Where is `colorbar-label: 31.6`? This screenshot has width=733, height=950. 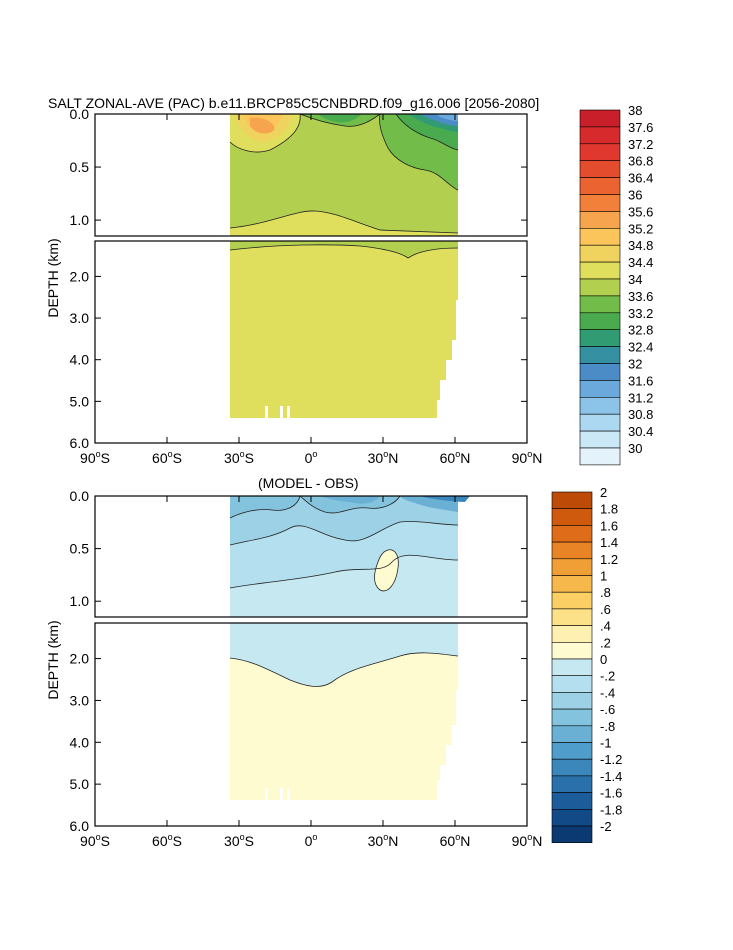
colorbar-label: 31.6 is located at coordinates (640, 380).